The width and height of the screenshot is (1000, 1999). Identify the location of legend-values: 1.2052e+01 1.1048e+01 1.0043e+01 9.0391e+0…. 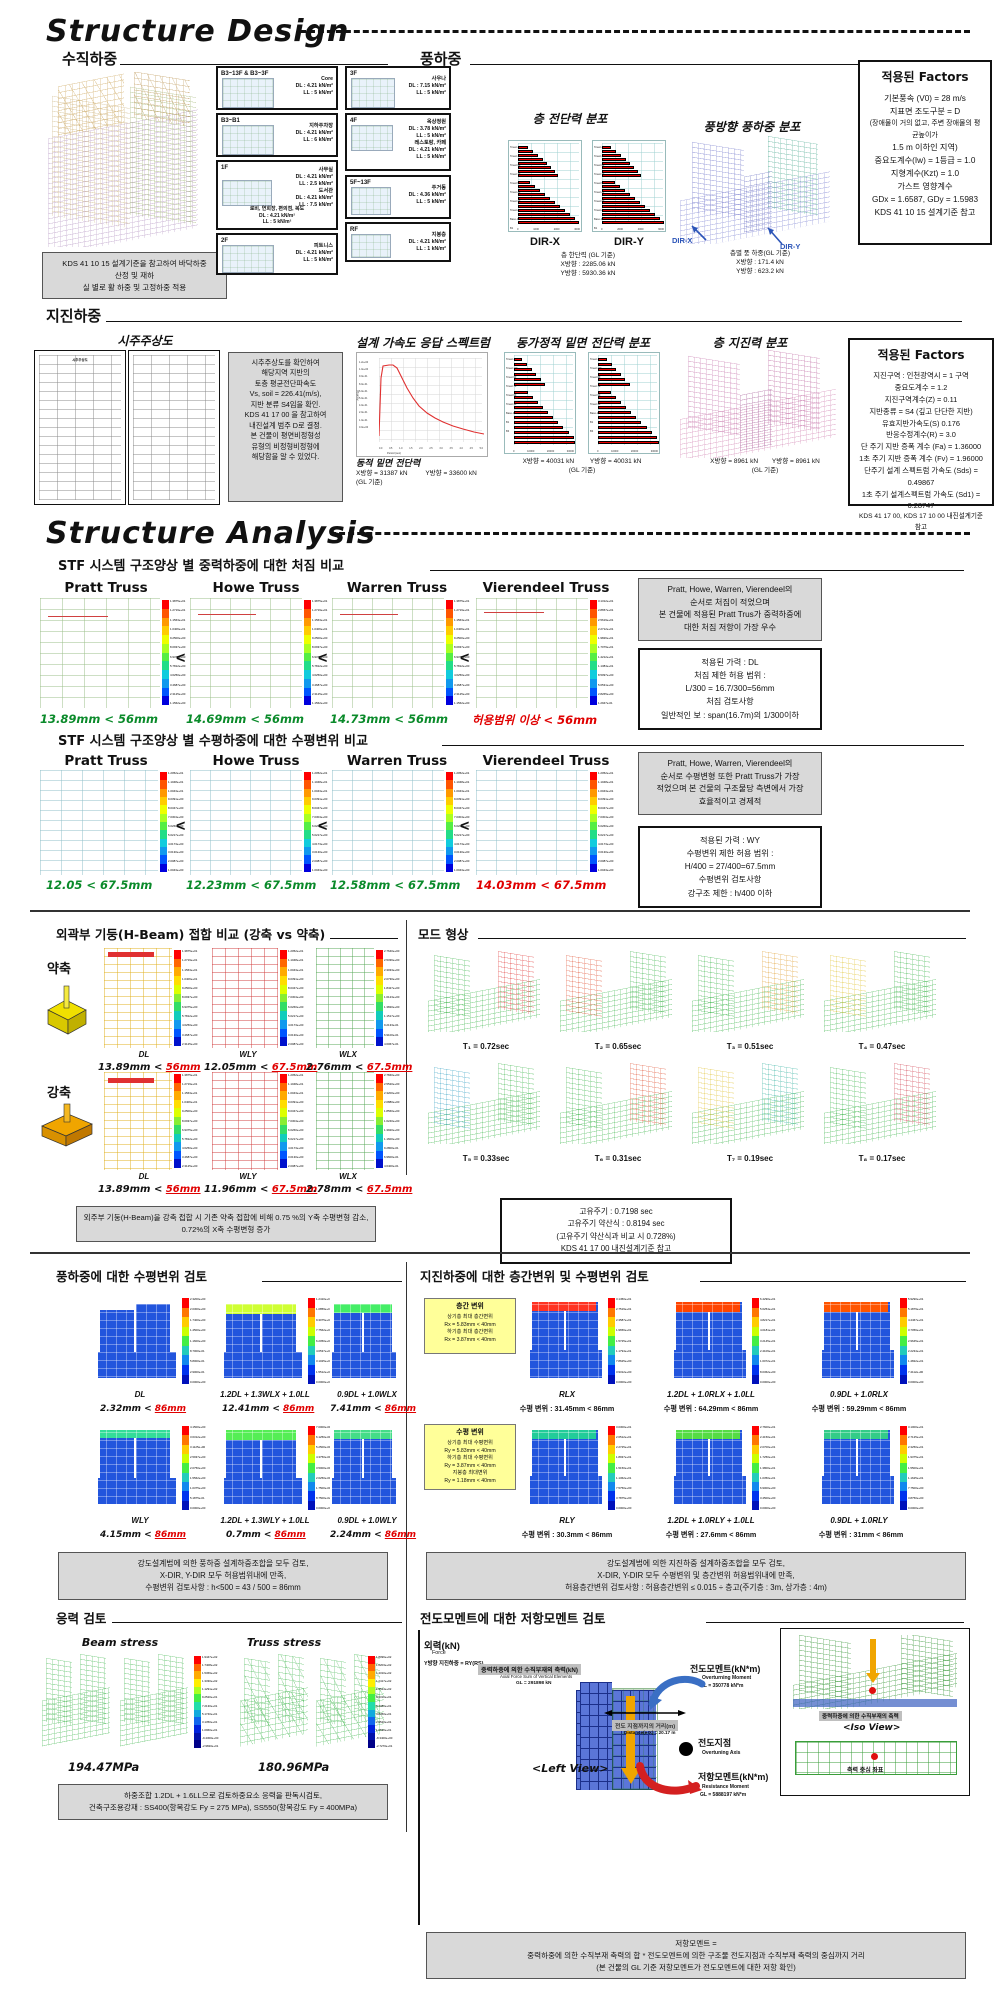
(320, 821).